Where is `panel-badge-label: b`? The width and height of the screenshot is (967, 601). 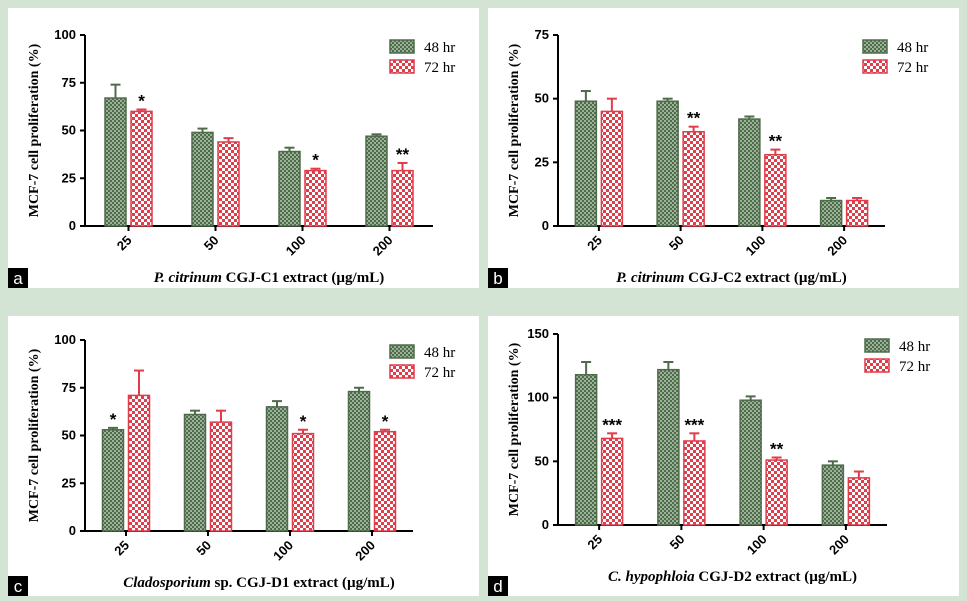 panel-badge-label: b is located at coordinates (497, 278).